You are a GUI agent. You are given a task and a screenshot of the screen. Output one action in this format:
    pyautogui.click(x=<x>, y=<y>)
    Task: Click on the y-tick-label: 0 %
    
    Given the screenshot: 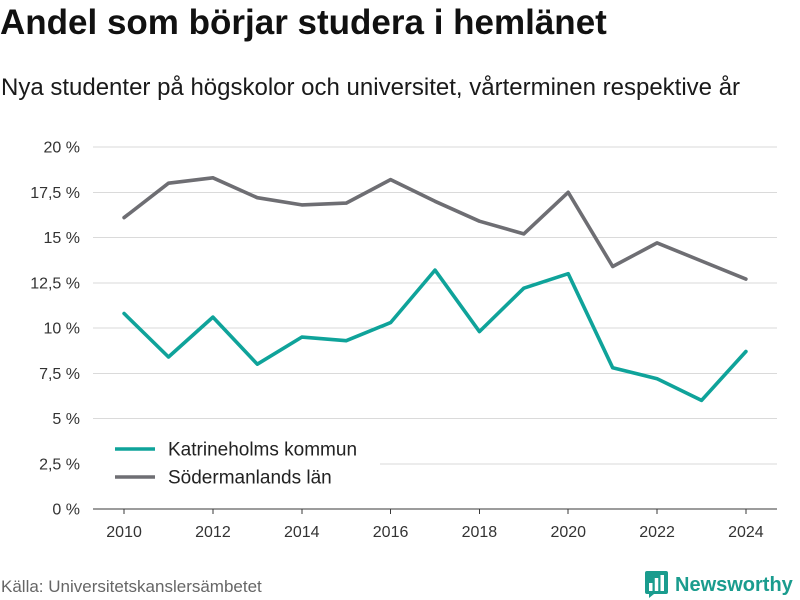 What is the action you would take?
    pyautogui.click(x=66, y=510)
    